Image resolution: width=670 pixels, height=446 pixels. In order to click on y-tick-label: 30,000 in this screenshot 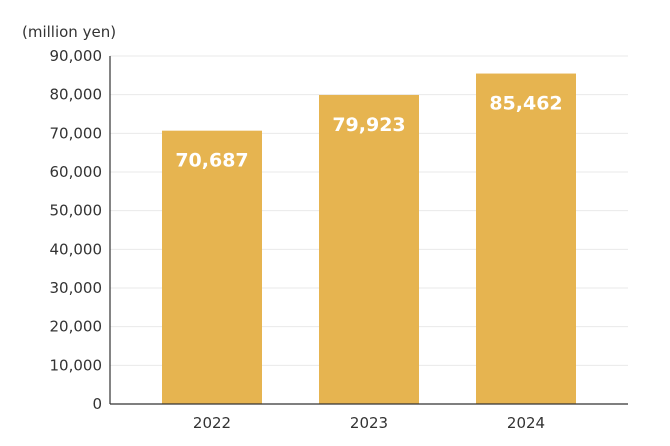, I will do `click(76, 288)`.